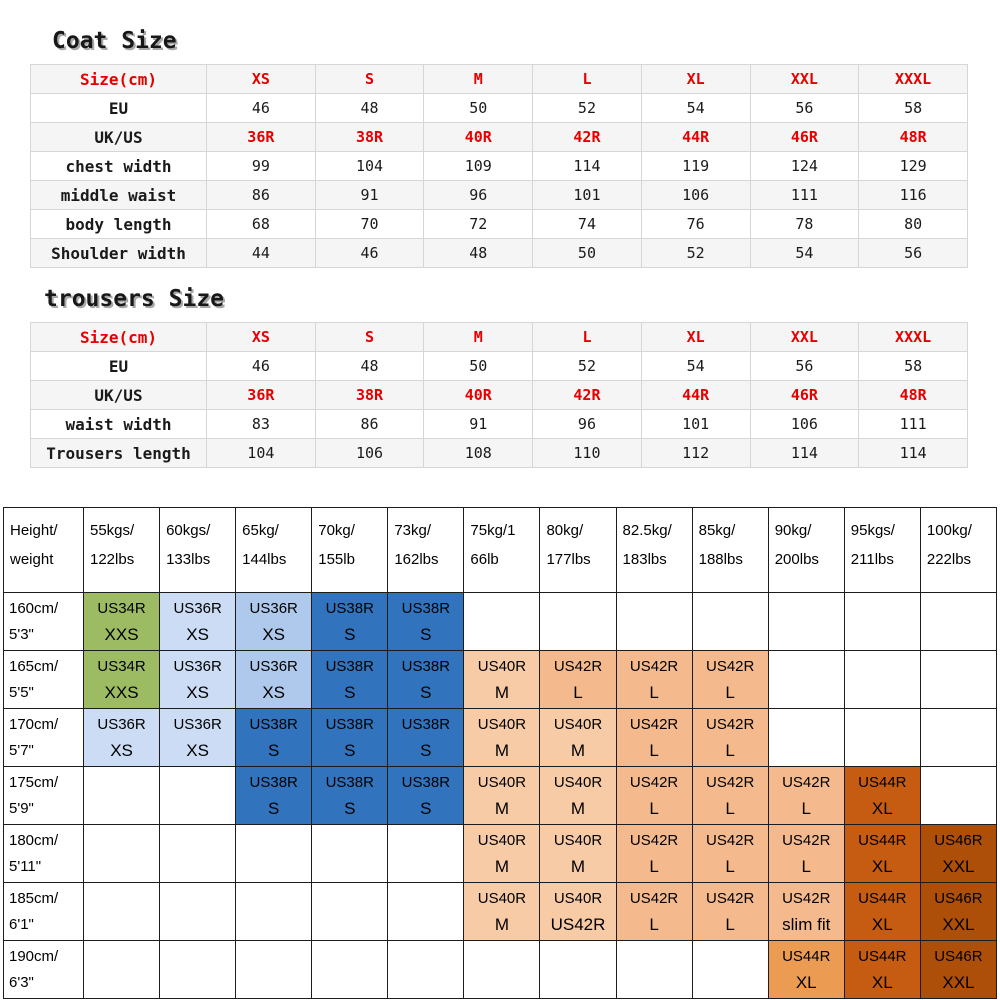 The image size is (1000, 1000). What do you see at coordinates (499, 395) in the screenshot?
I see `size-table-row: UK/US 36R 38R 40R 42R 44R 46R 48R` at bounding box center [499, 395].